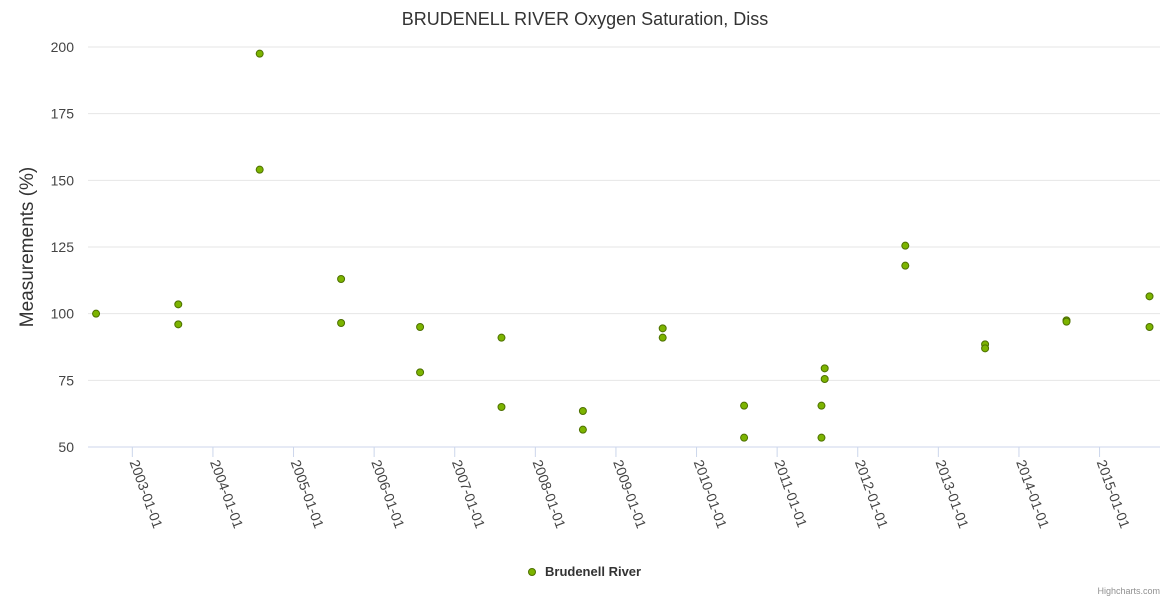 This screenshot has width=1170, height=600. Describe the element at coordinates (63, 47) in the screenshot. I see `y-tick-label: 200` at that location.